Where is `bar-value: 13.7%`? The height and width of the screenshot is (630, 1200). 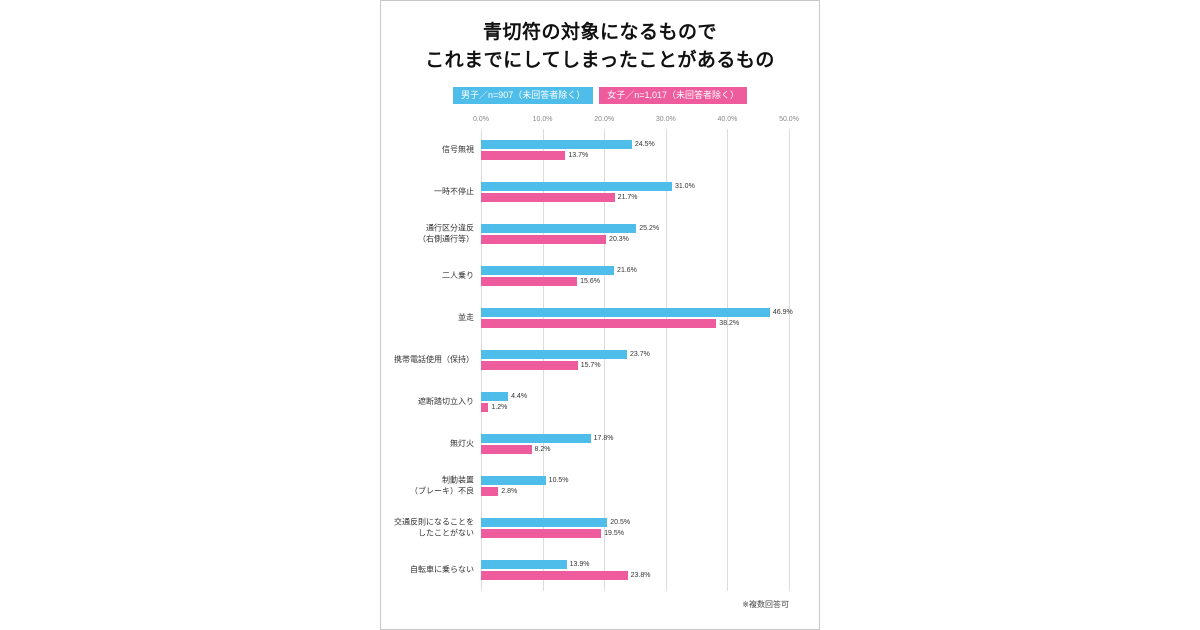 bar-value: 13.7% is located at coordinates (578, 155).